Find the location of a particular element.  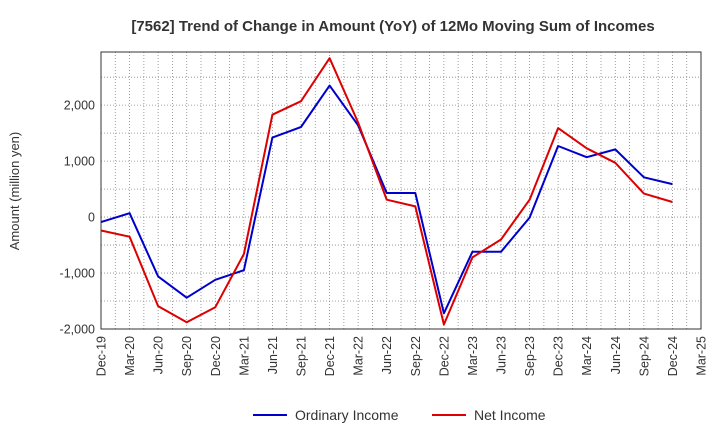

x-tick-label: Sep-20 is located at coordinates (187, 356).